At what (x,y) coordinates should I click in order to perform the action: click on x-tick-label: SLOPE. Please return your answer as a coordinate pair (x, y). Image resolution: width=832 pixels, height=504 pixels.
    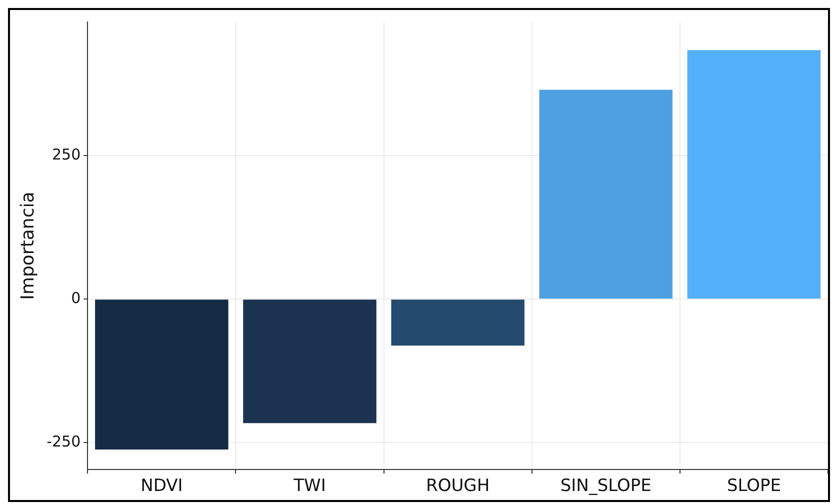
    Looking at the image, I should click on (753, 486).